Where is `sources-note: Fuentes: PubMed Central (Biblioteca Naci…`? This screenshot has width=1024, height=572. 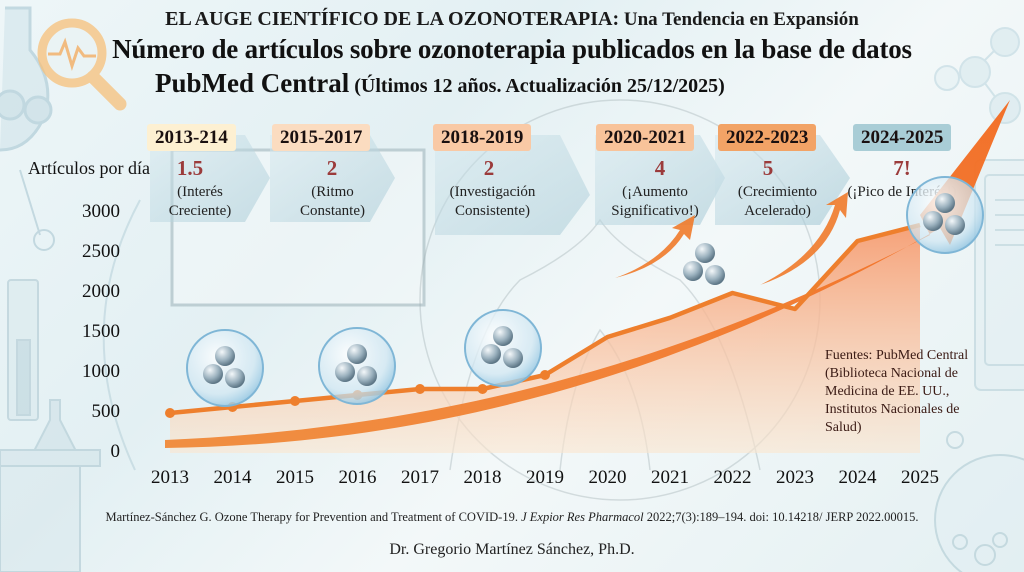
sources-note: Fuentes: PubMed Central (Biblioteca Naci… is located at coordinates (897, 391).